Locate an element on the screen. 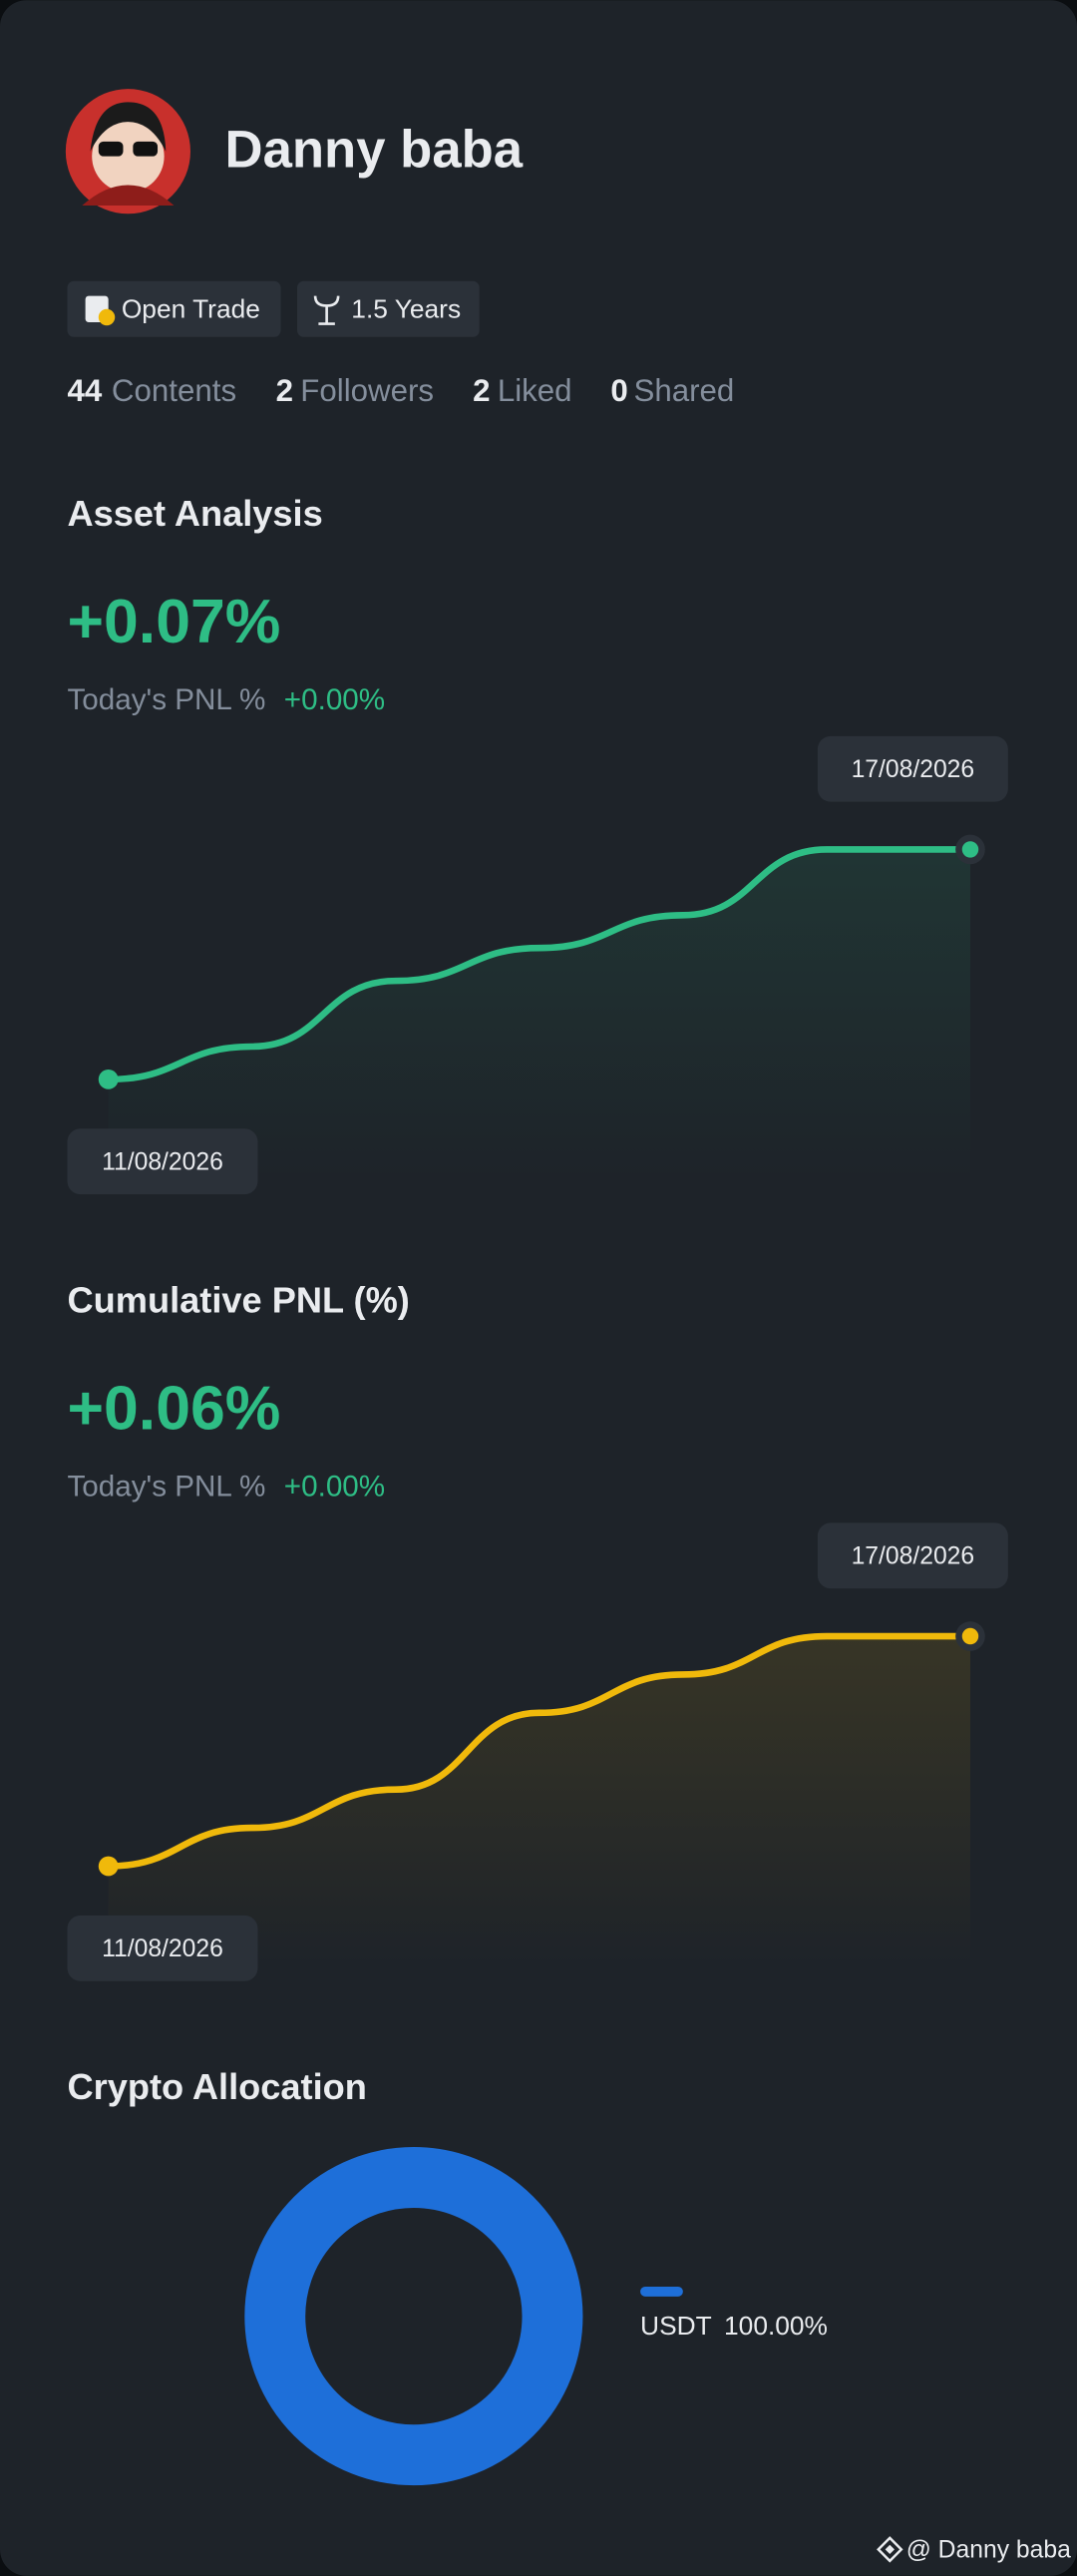 The image size is (1077, 2576). stat-label: Contents is located at coordinates (174, 391).